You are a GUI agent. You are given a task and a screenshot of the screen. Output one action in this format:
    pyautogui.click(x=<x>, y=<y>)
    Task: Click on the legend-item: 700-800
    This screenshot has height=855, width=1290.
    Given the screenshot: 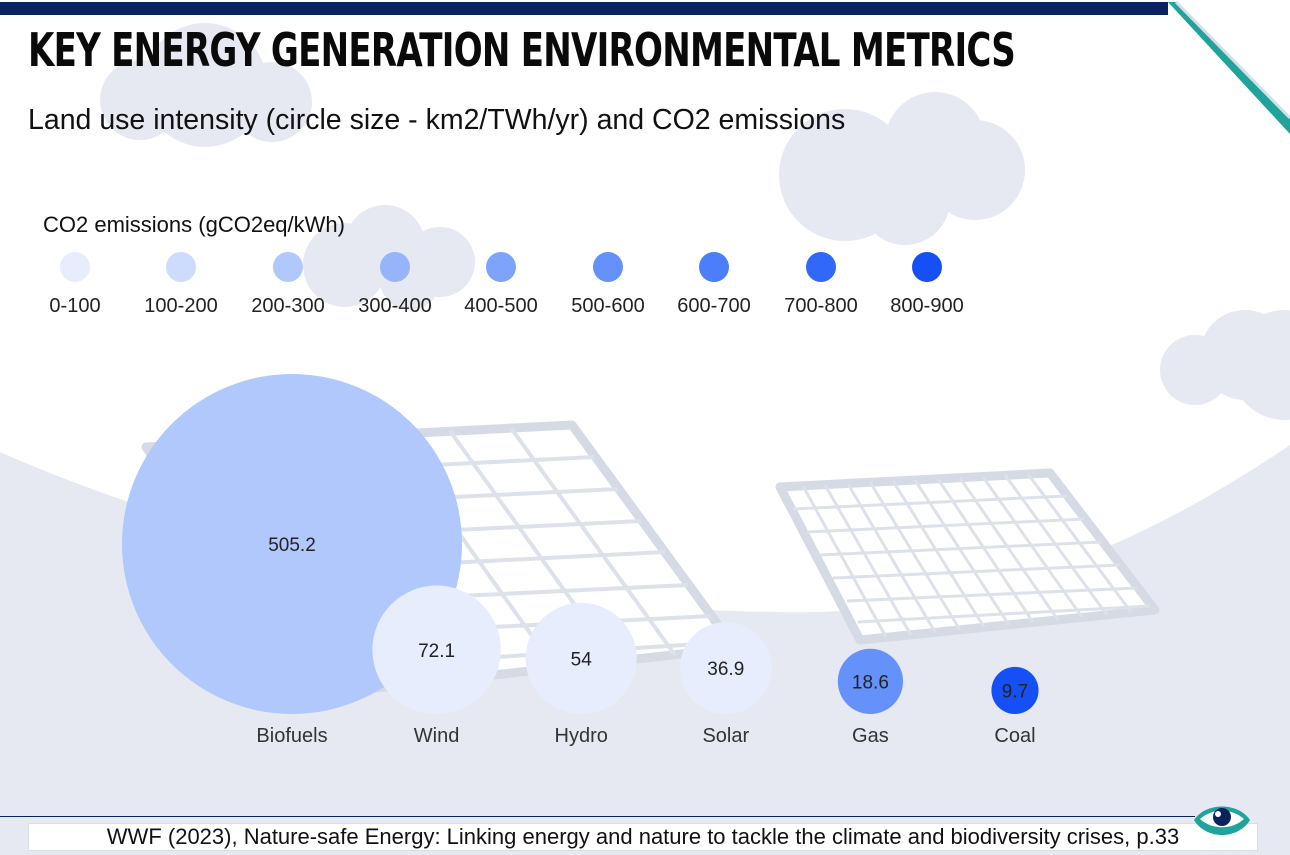 What is the action you would take?
    pyautogui.click(x=821, y=282)
    